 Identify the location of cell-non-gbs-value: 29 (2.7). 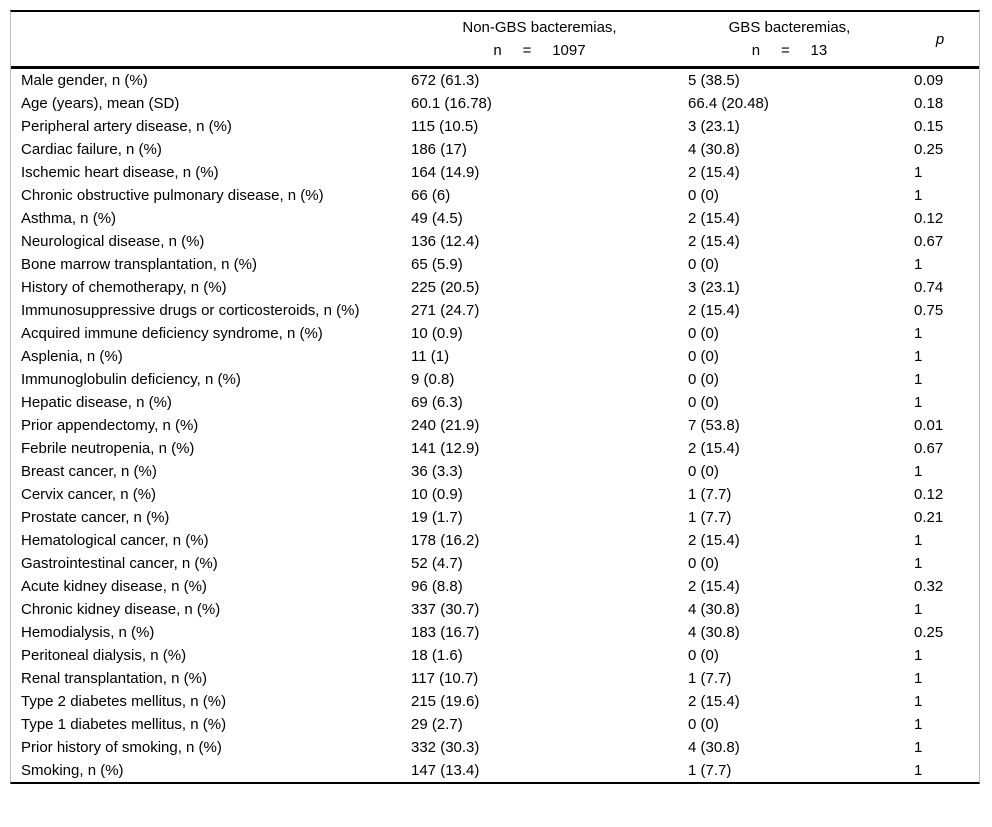
(437, 724).